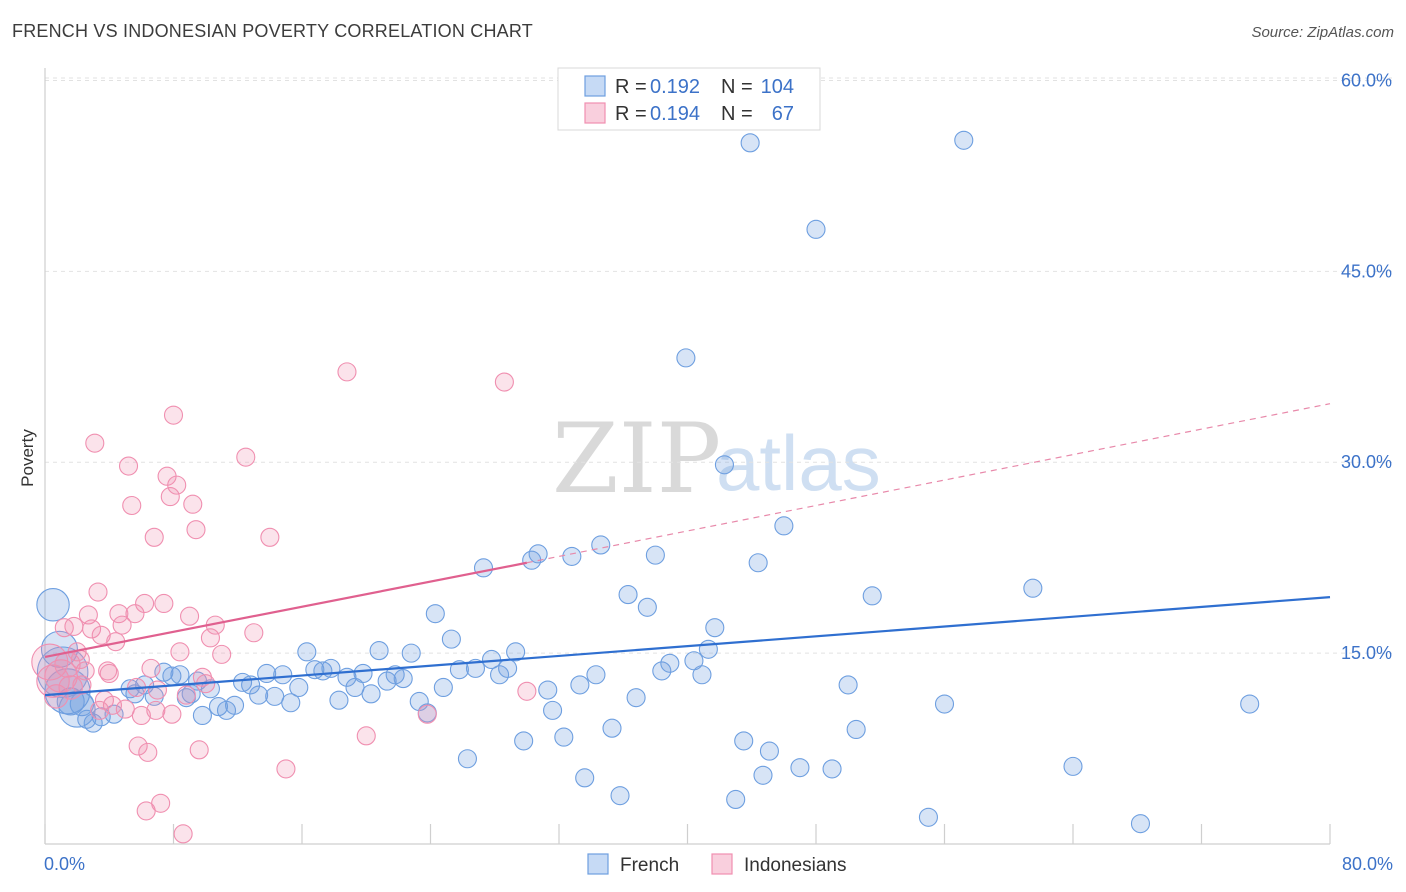 The width and height of the screenshot is (1406, 892). What do you see at coordinates (1366, 462) in the screenshot?
I see `y-tick-label: 30.0%` at bounding box center [1366, 462].